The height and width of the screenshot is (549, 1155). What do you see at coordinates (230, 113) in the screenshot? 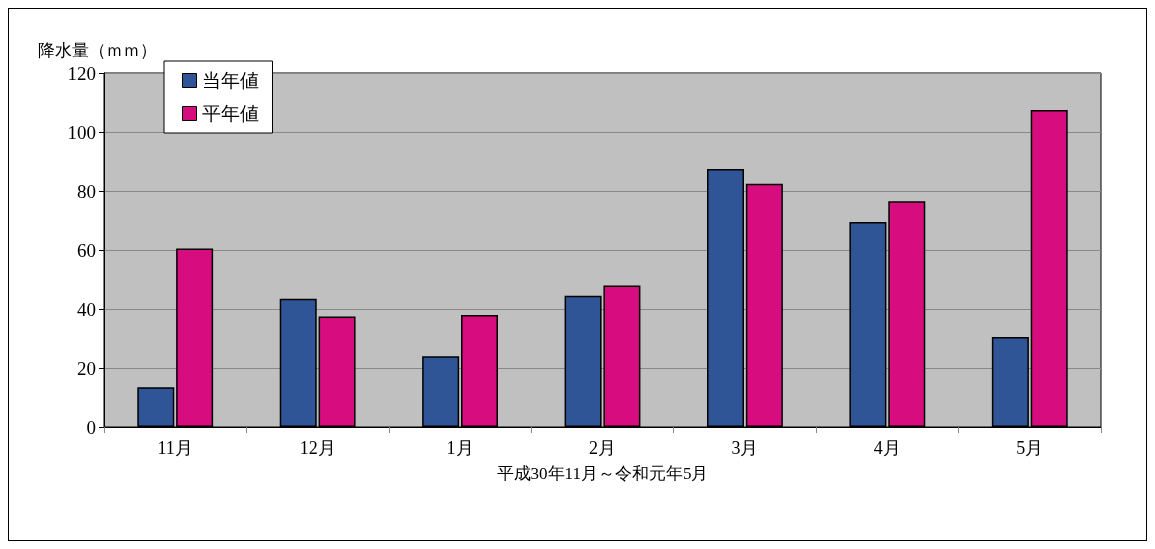
I see `legend-label: 平年値` at bounding box center [230, 113].